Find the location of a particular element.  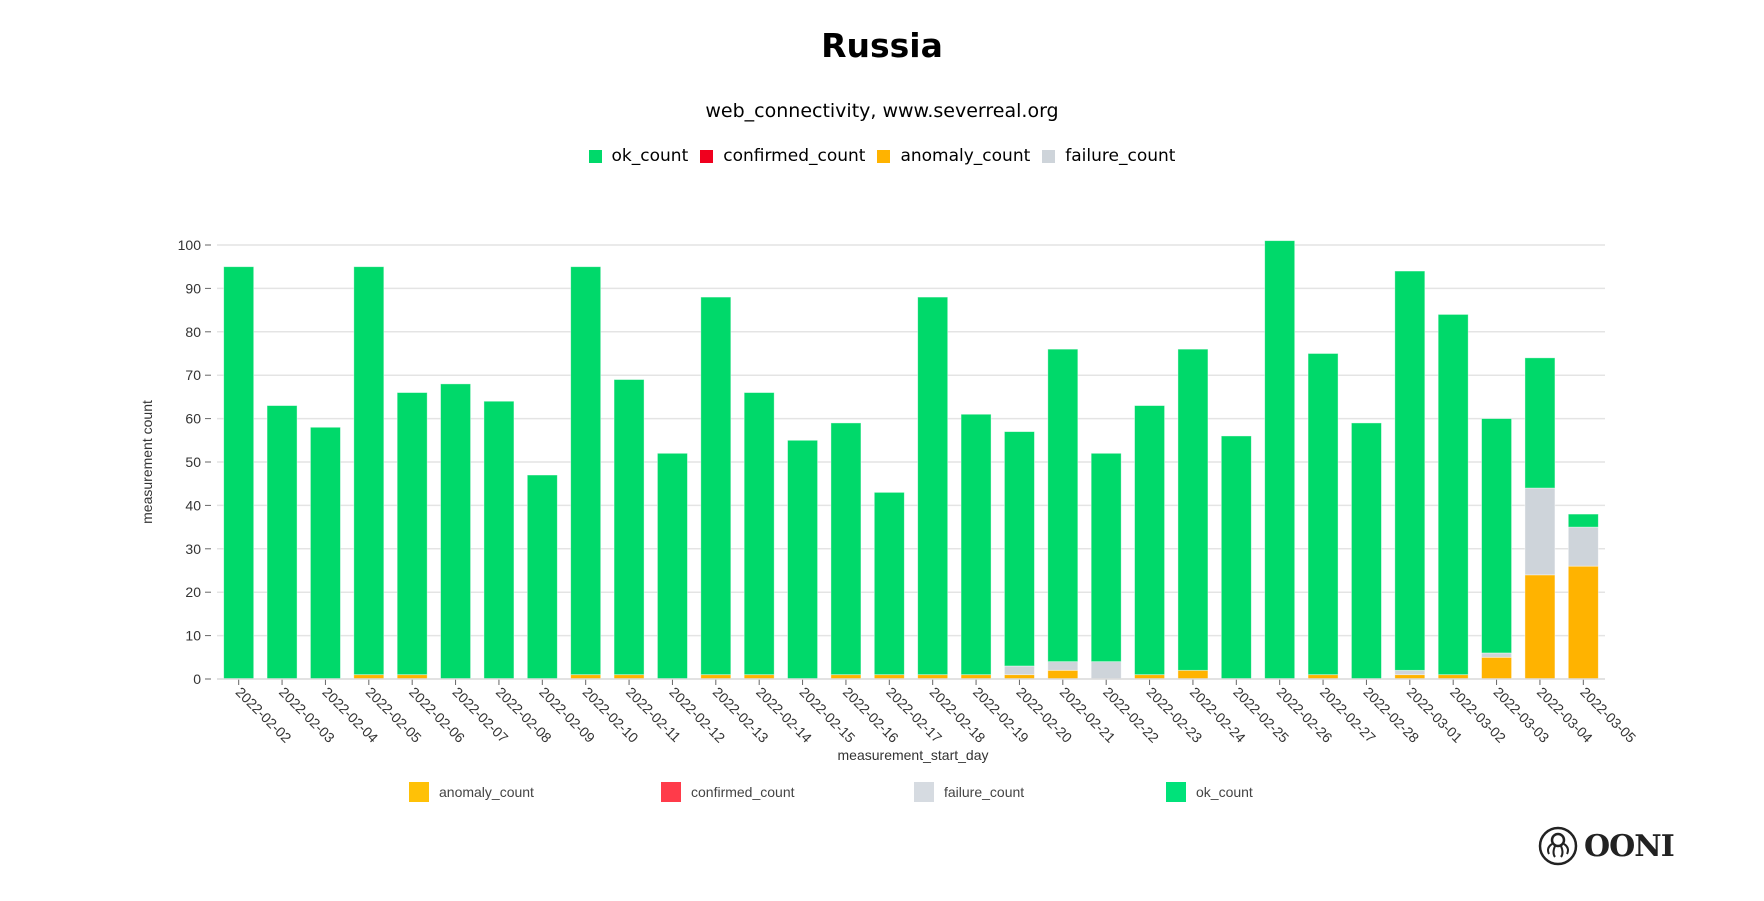

x-axis-label: measurement_start_day is located at coordinates (913, 755).